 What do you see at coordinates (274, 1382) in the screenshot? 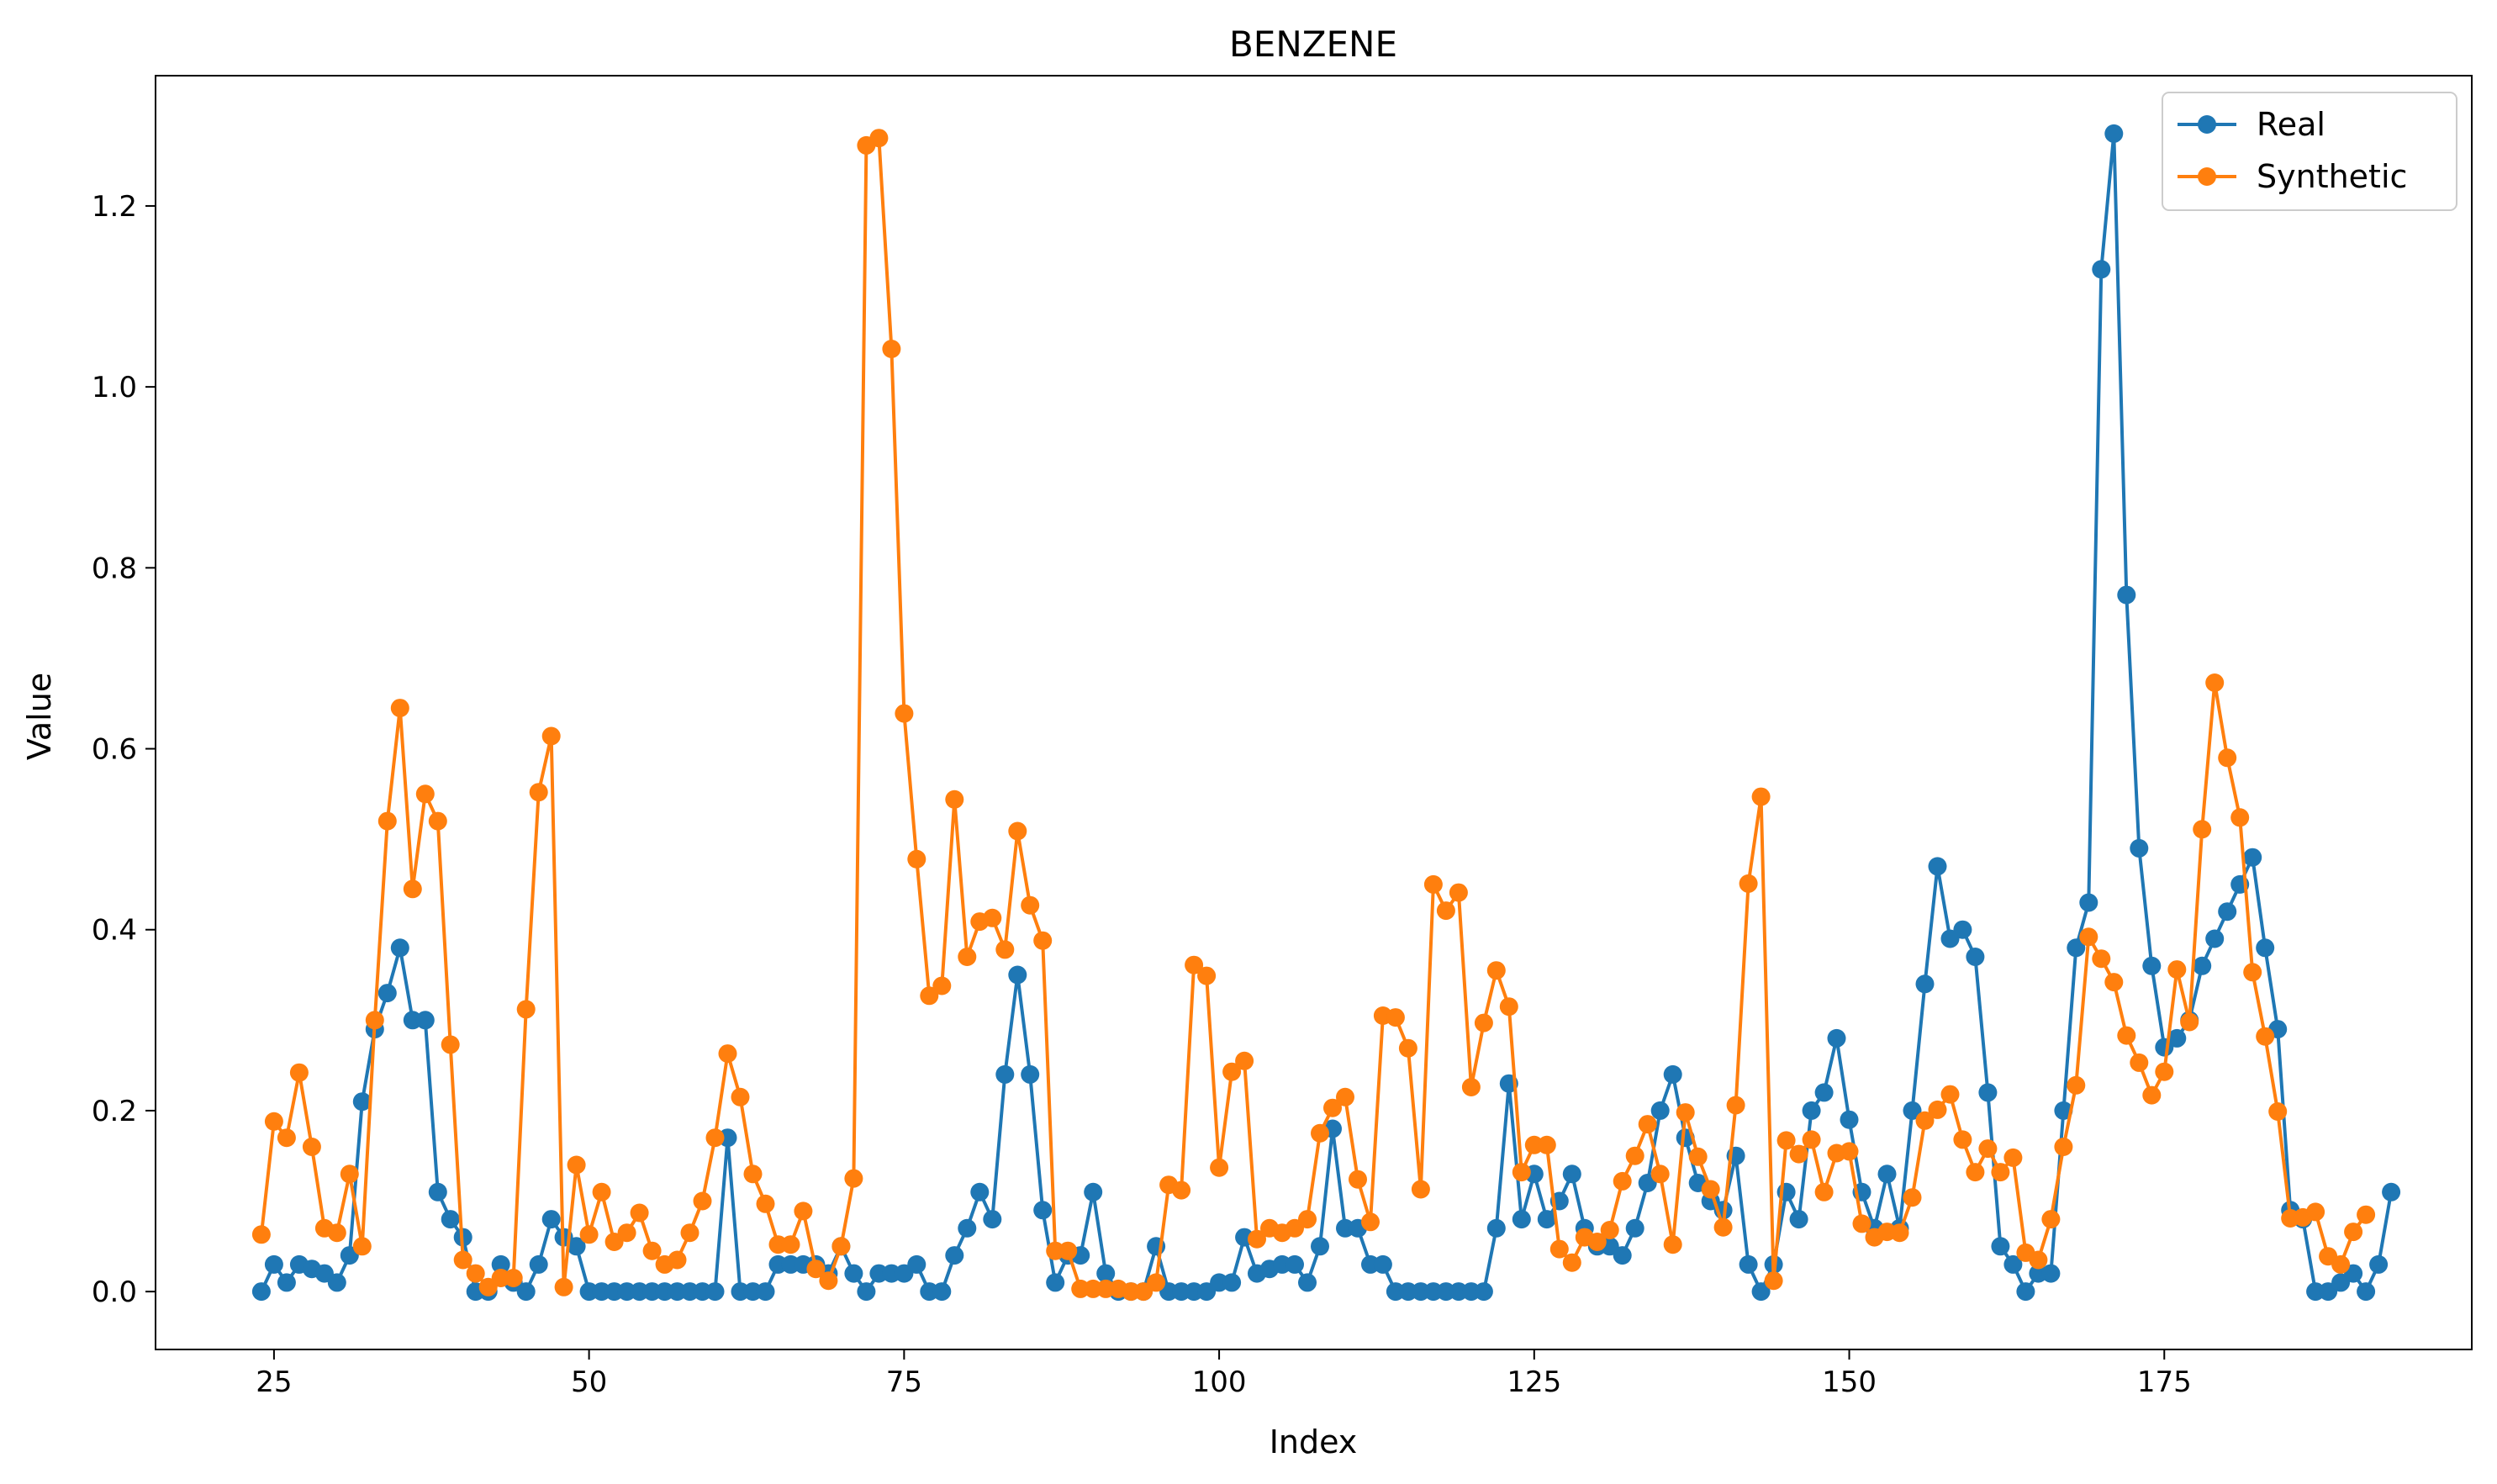
I see `x-tick-label: 25` at bounding box center [274, 1382].